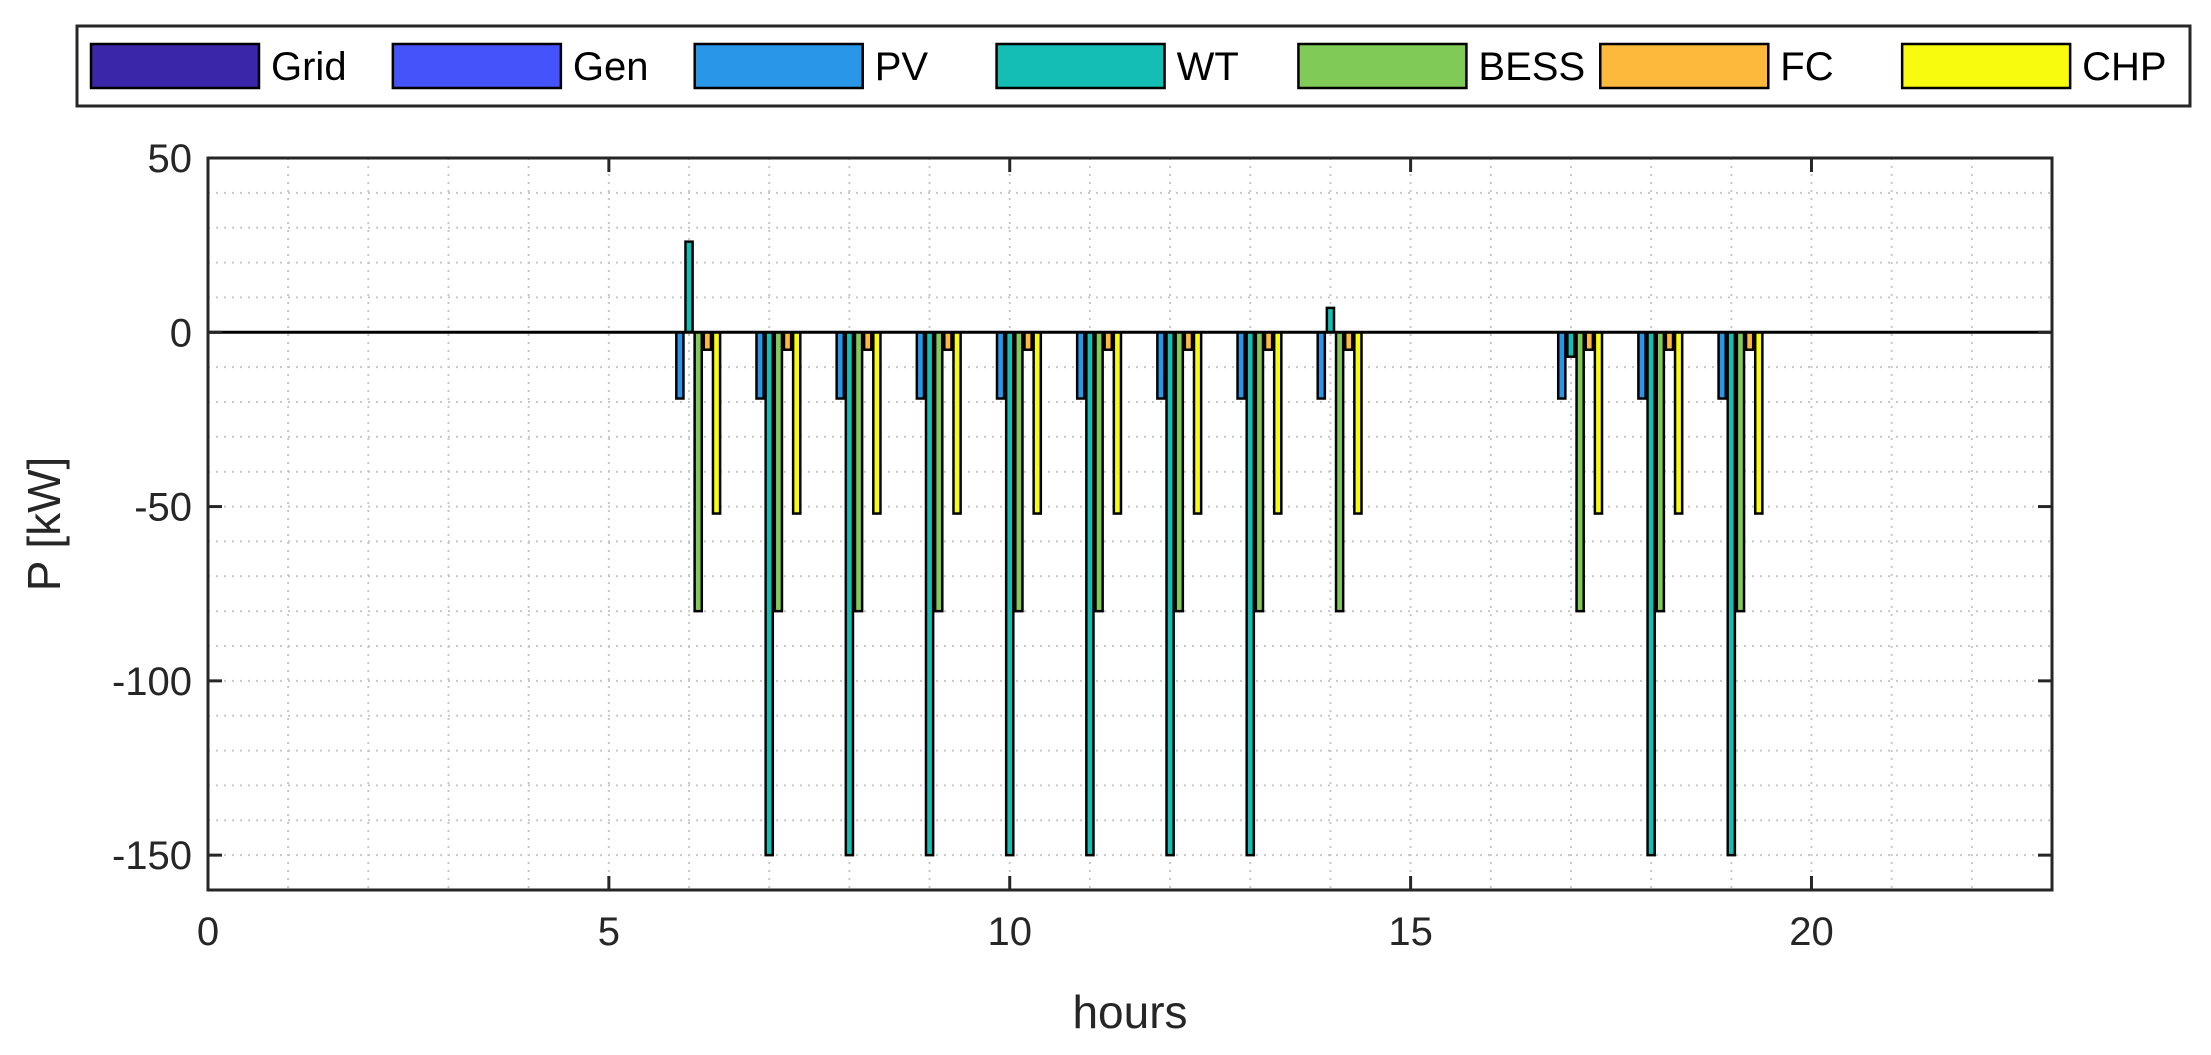 The height and width of the screenshot is (1055, 2211). I want to click on y-tick-label: -100, so click(152, 682).